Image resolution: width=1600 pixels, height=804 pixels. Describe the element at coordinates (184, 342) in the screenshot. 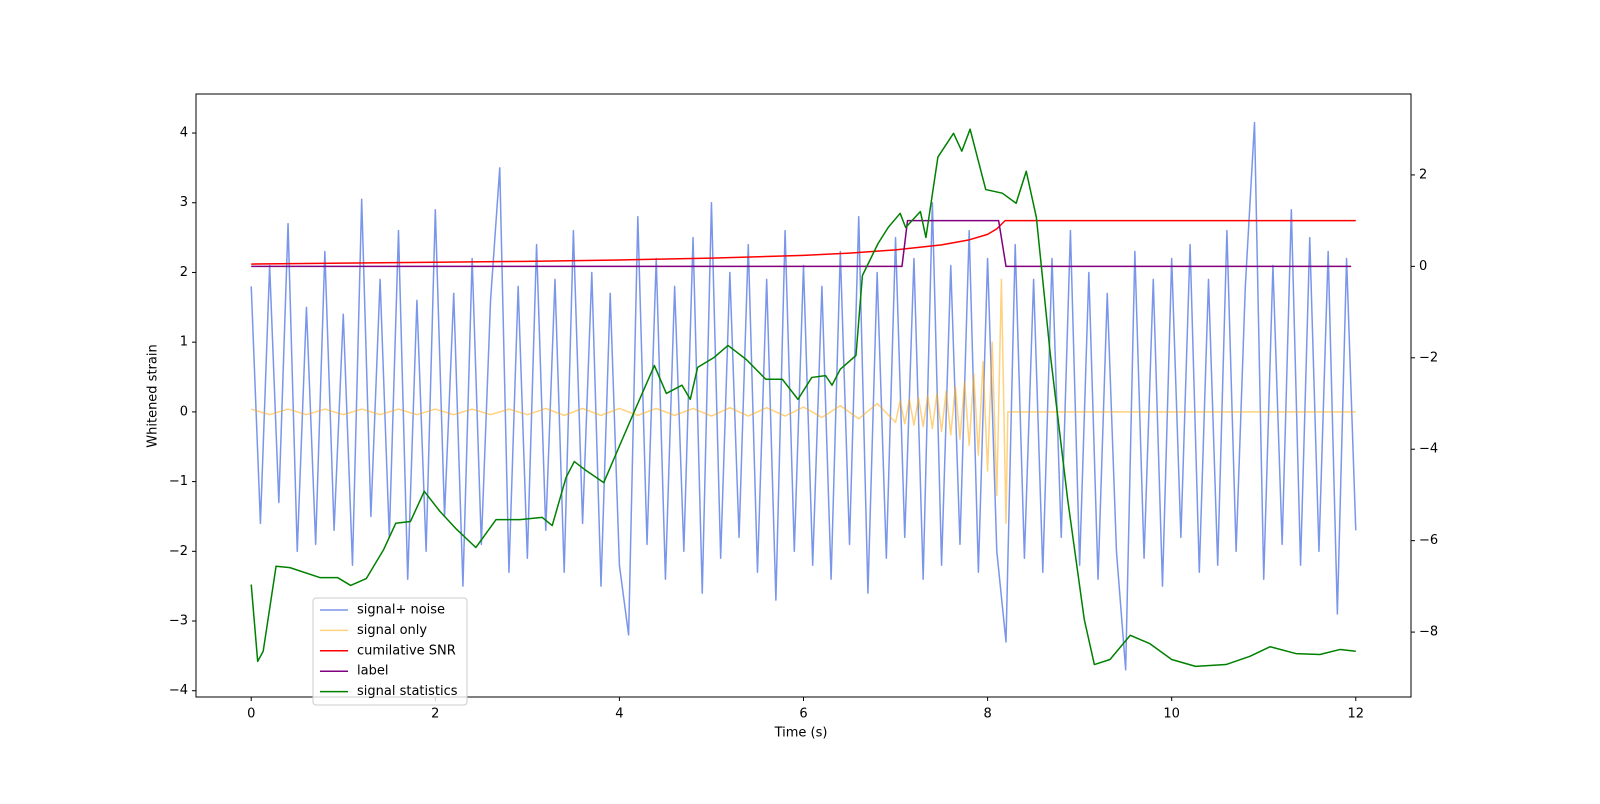

I see `y-tick-label: 1` at that location.